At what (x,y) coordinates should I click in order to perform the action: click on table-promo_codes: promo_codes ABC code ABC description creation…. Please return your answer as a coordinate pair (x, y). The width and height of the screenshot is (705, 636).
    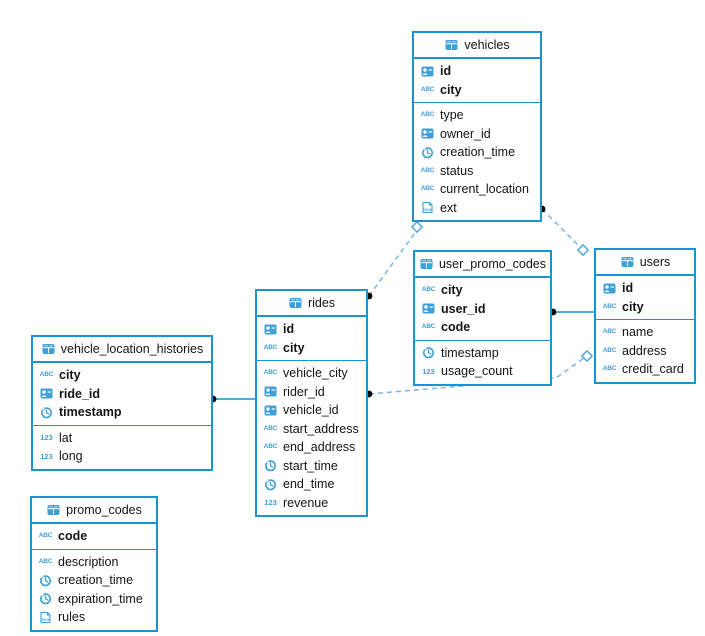
    Looking at the image, I should click on (94, 564).